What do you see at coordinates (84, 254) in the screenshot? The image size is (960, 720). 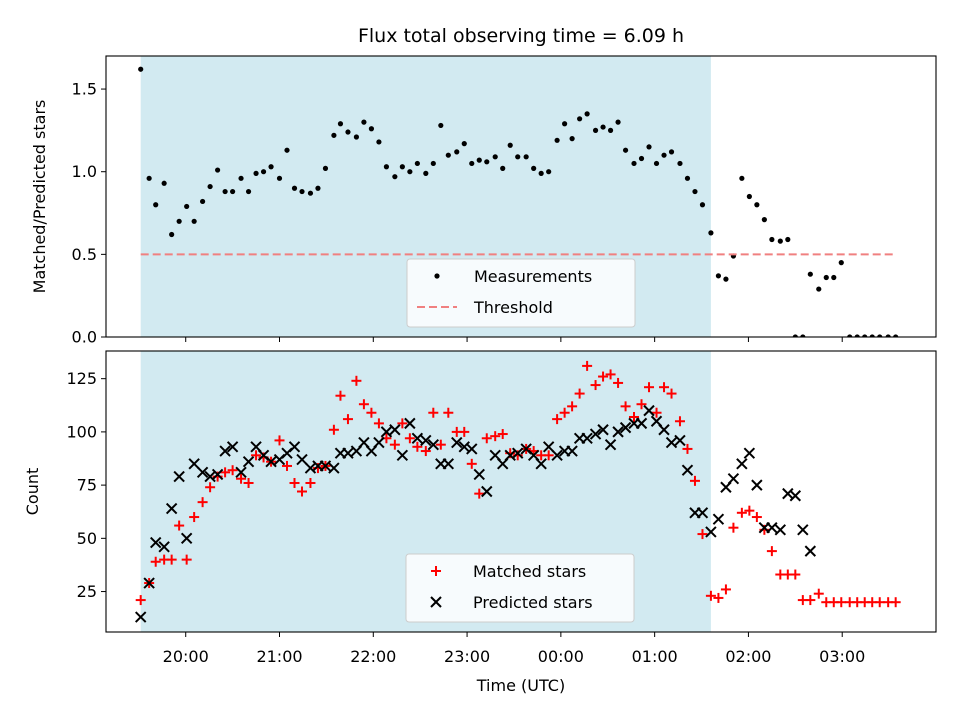 I see `y-tick-label: 0.5` at bounding box center [84, 254].